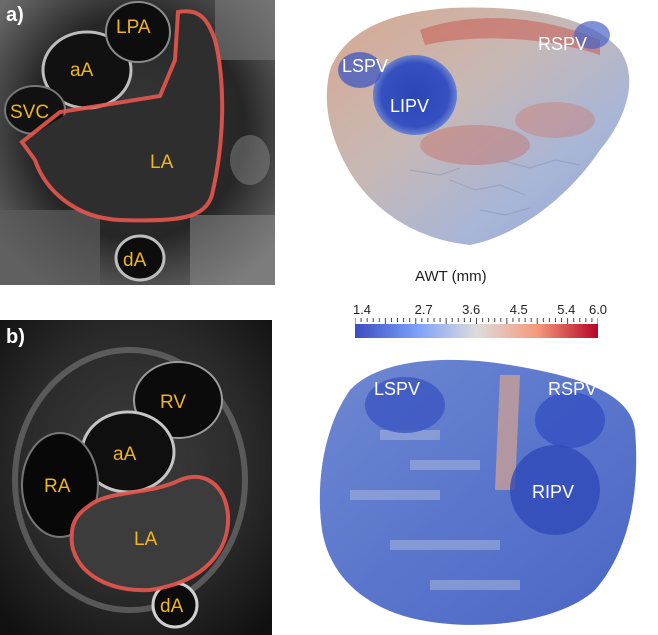 This screenshot has height=635, width=658. I want to click on panel-letter-b: b), so click(15, 337).